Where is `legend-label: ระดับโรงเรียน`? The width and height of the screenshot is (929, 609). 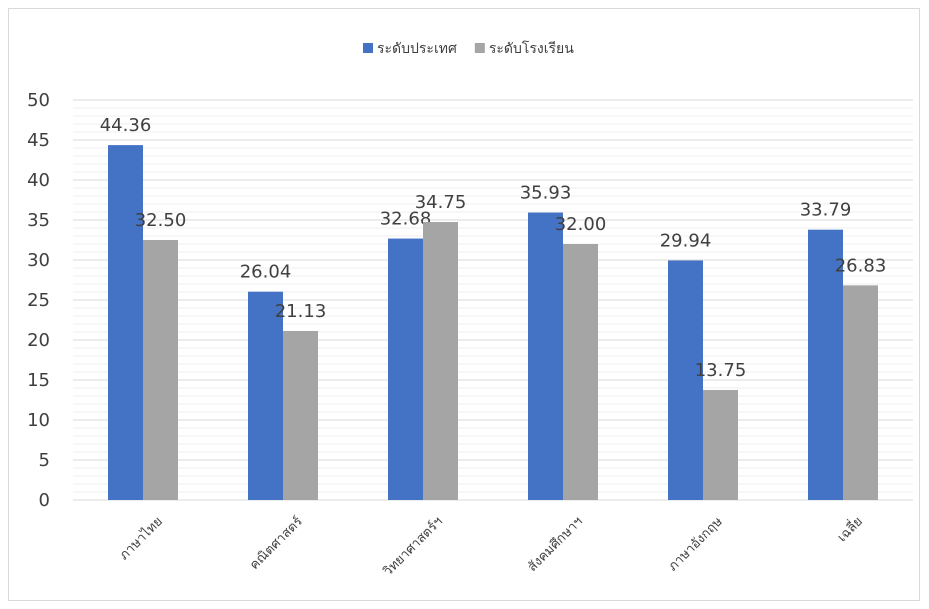 legend-label: ระดับโรงเรียน is located at coordinates (531, 48).